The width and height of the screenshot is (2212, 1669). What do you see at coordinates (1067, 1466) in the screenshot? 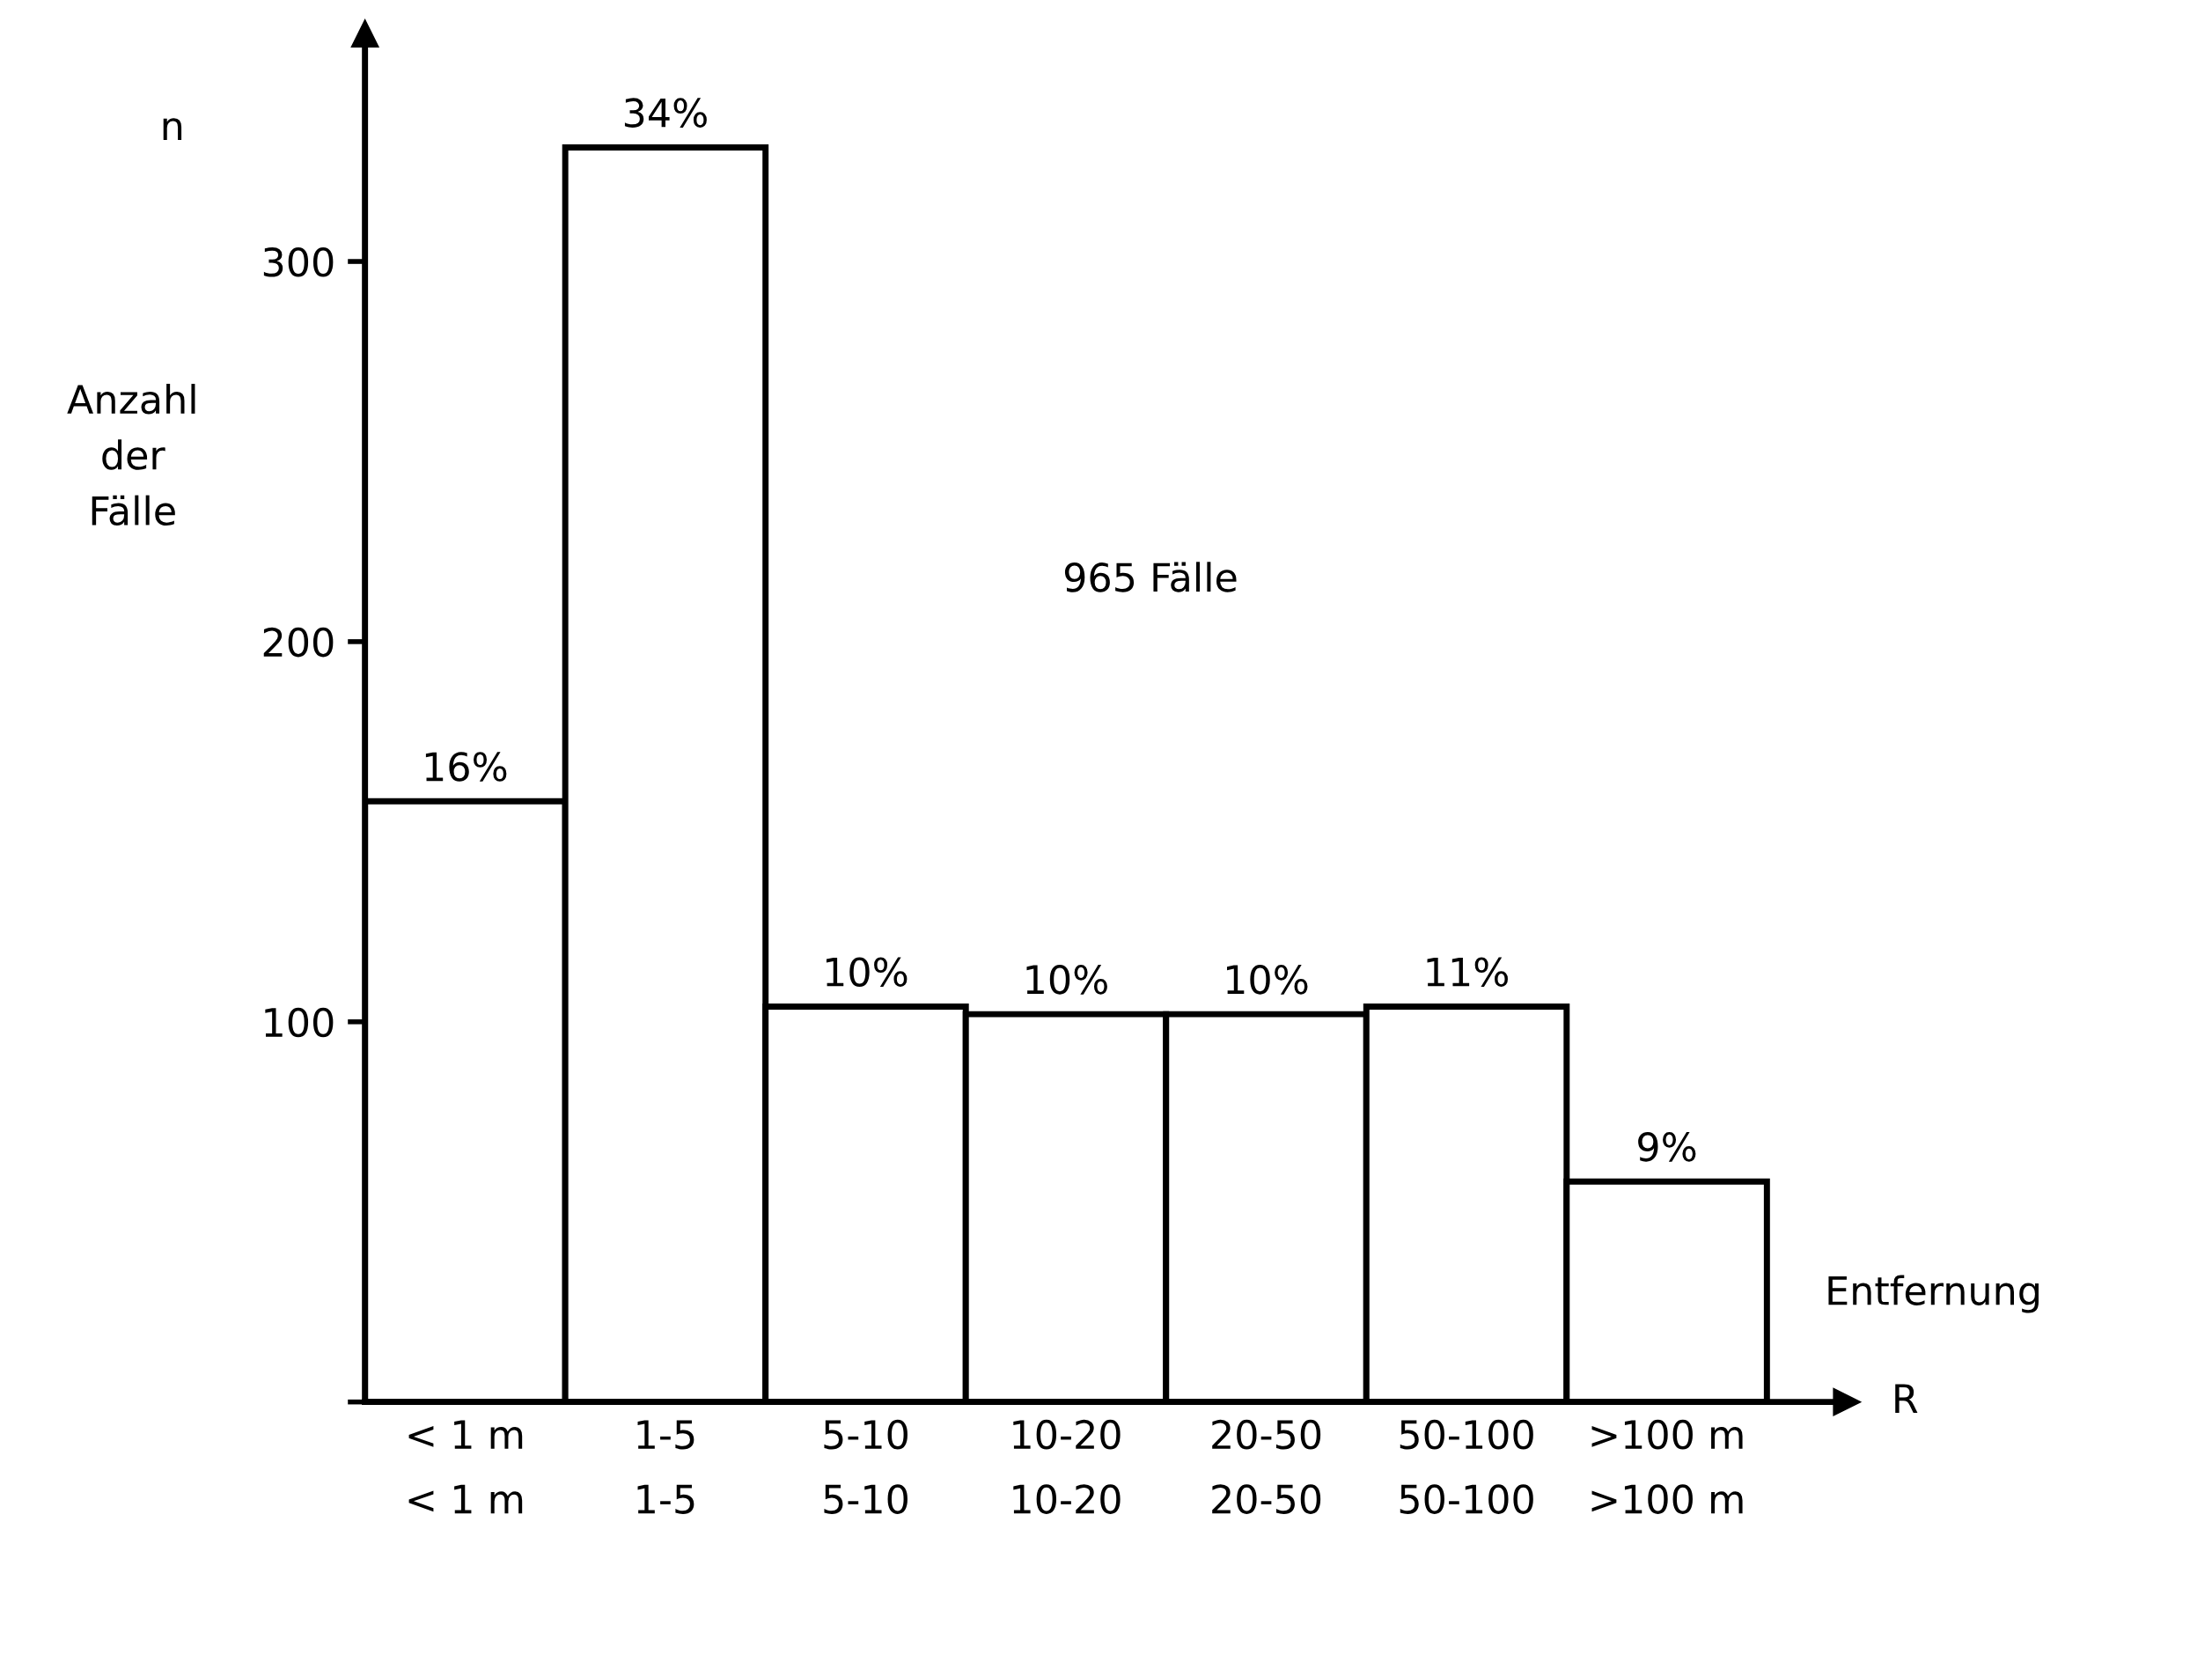
I see `x-tick-label: 10-20 10-20` at bounding box center [1067, 1466].